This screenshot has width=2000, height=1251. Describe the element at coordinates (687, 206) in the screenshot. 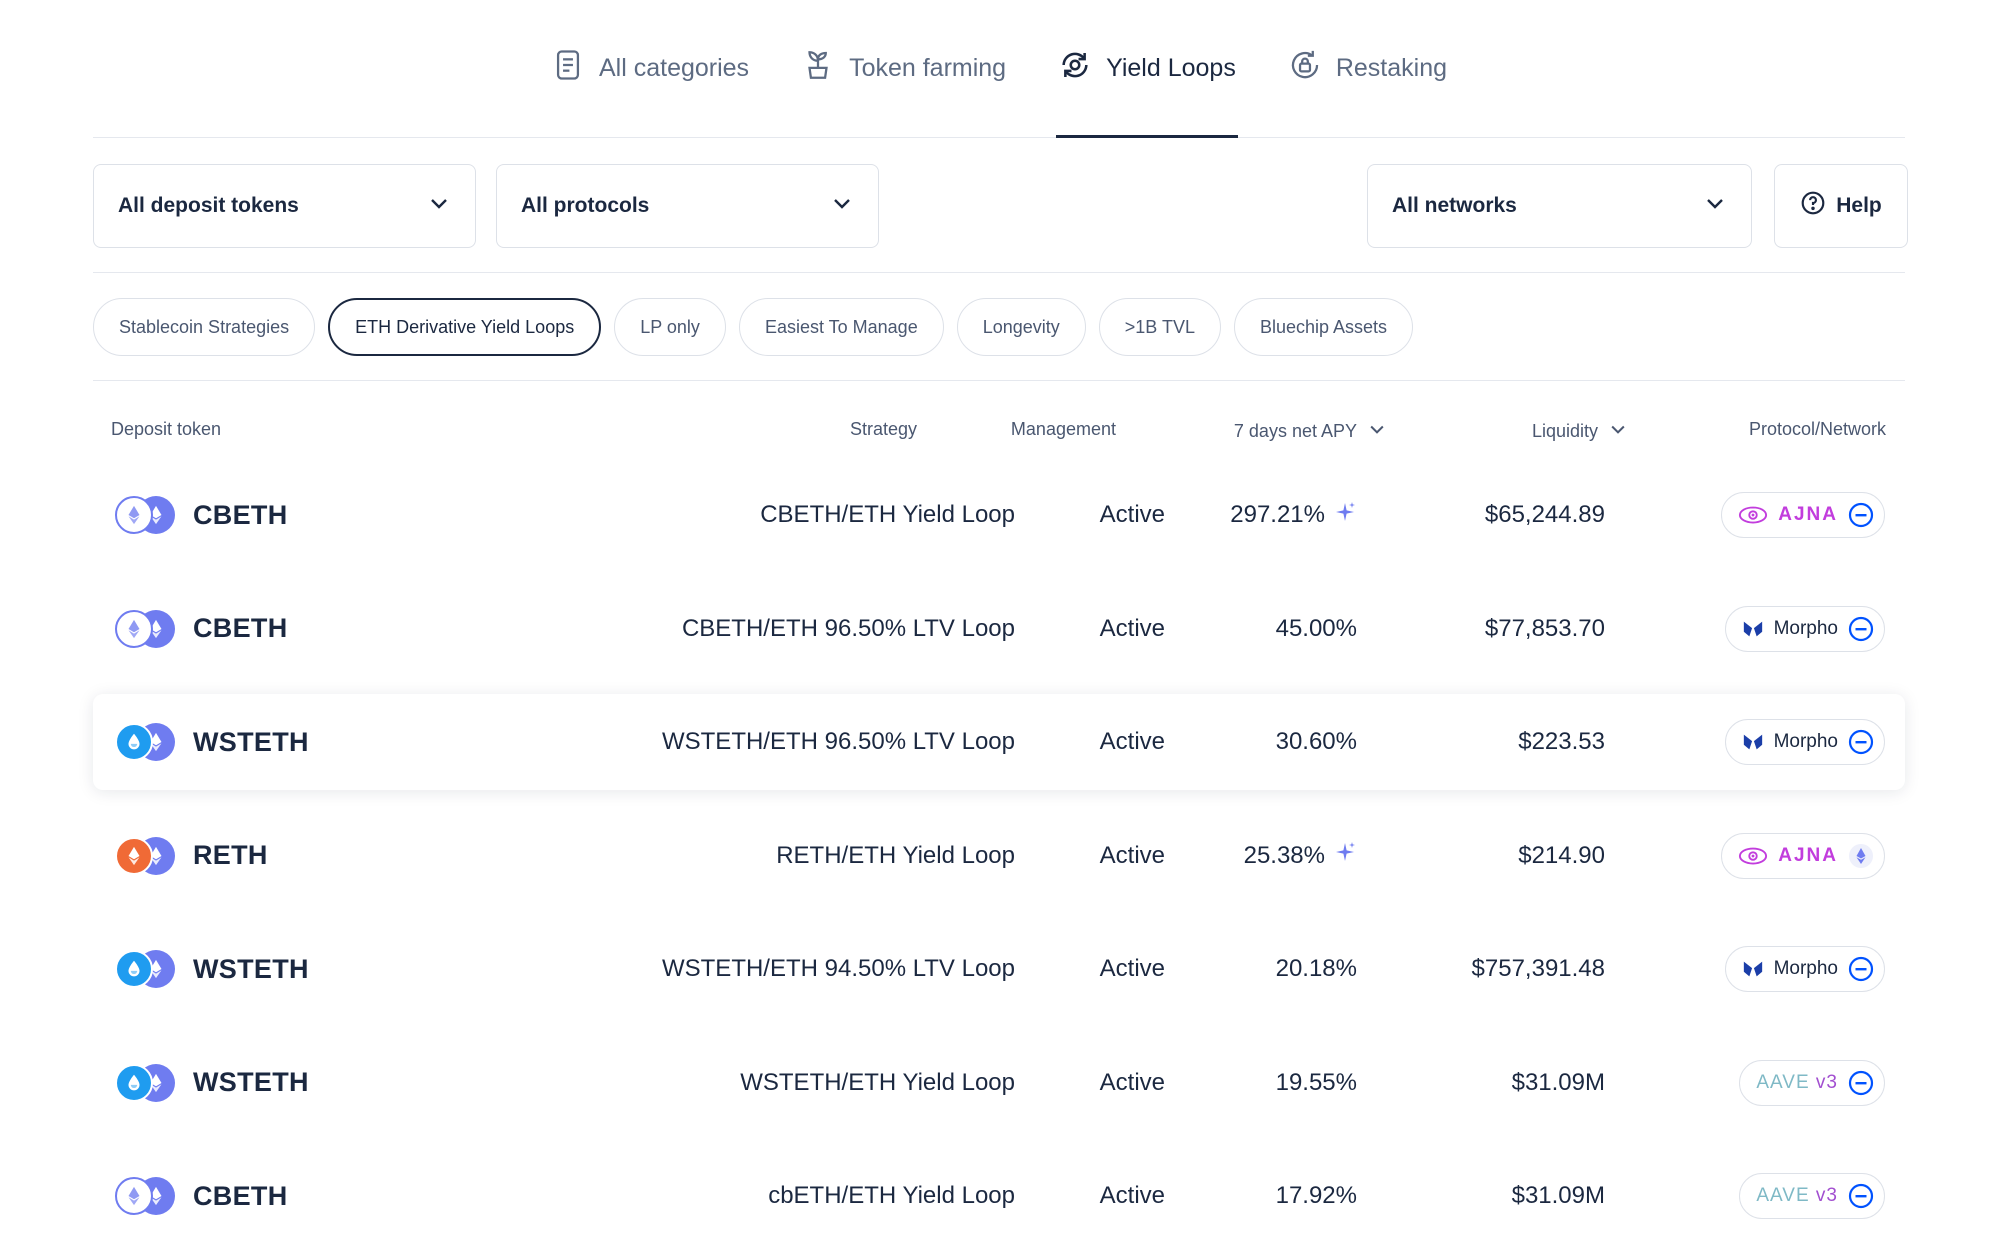

I see `protocols-dropdown: All protocols` at that location.